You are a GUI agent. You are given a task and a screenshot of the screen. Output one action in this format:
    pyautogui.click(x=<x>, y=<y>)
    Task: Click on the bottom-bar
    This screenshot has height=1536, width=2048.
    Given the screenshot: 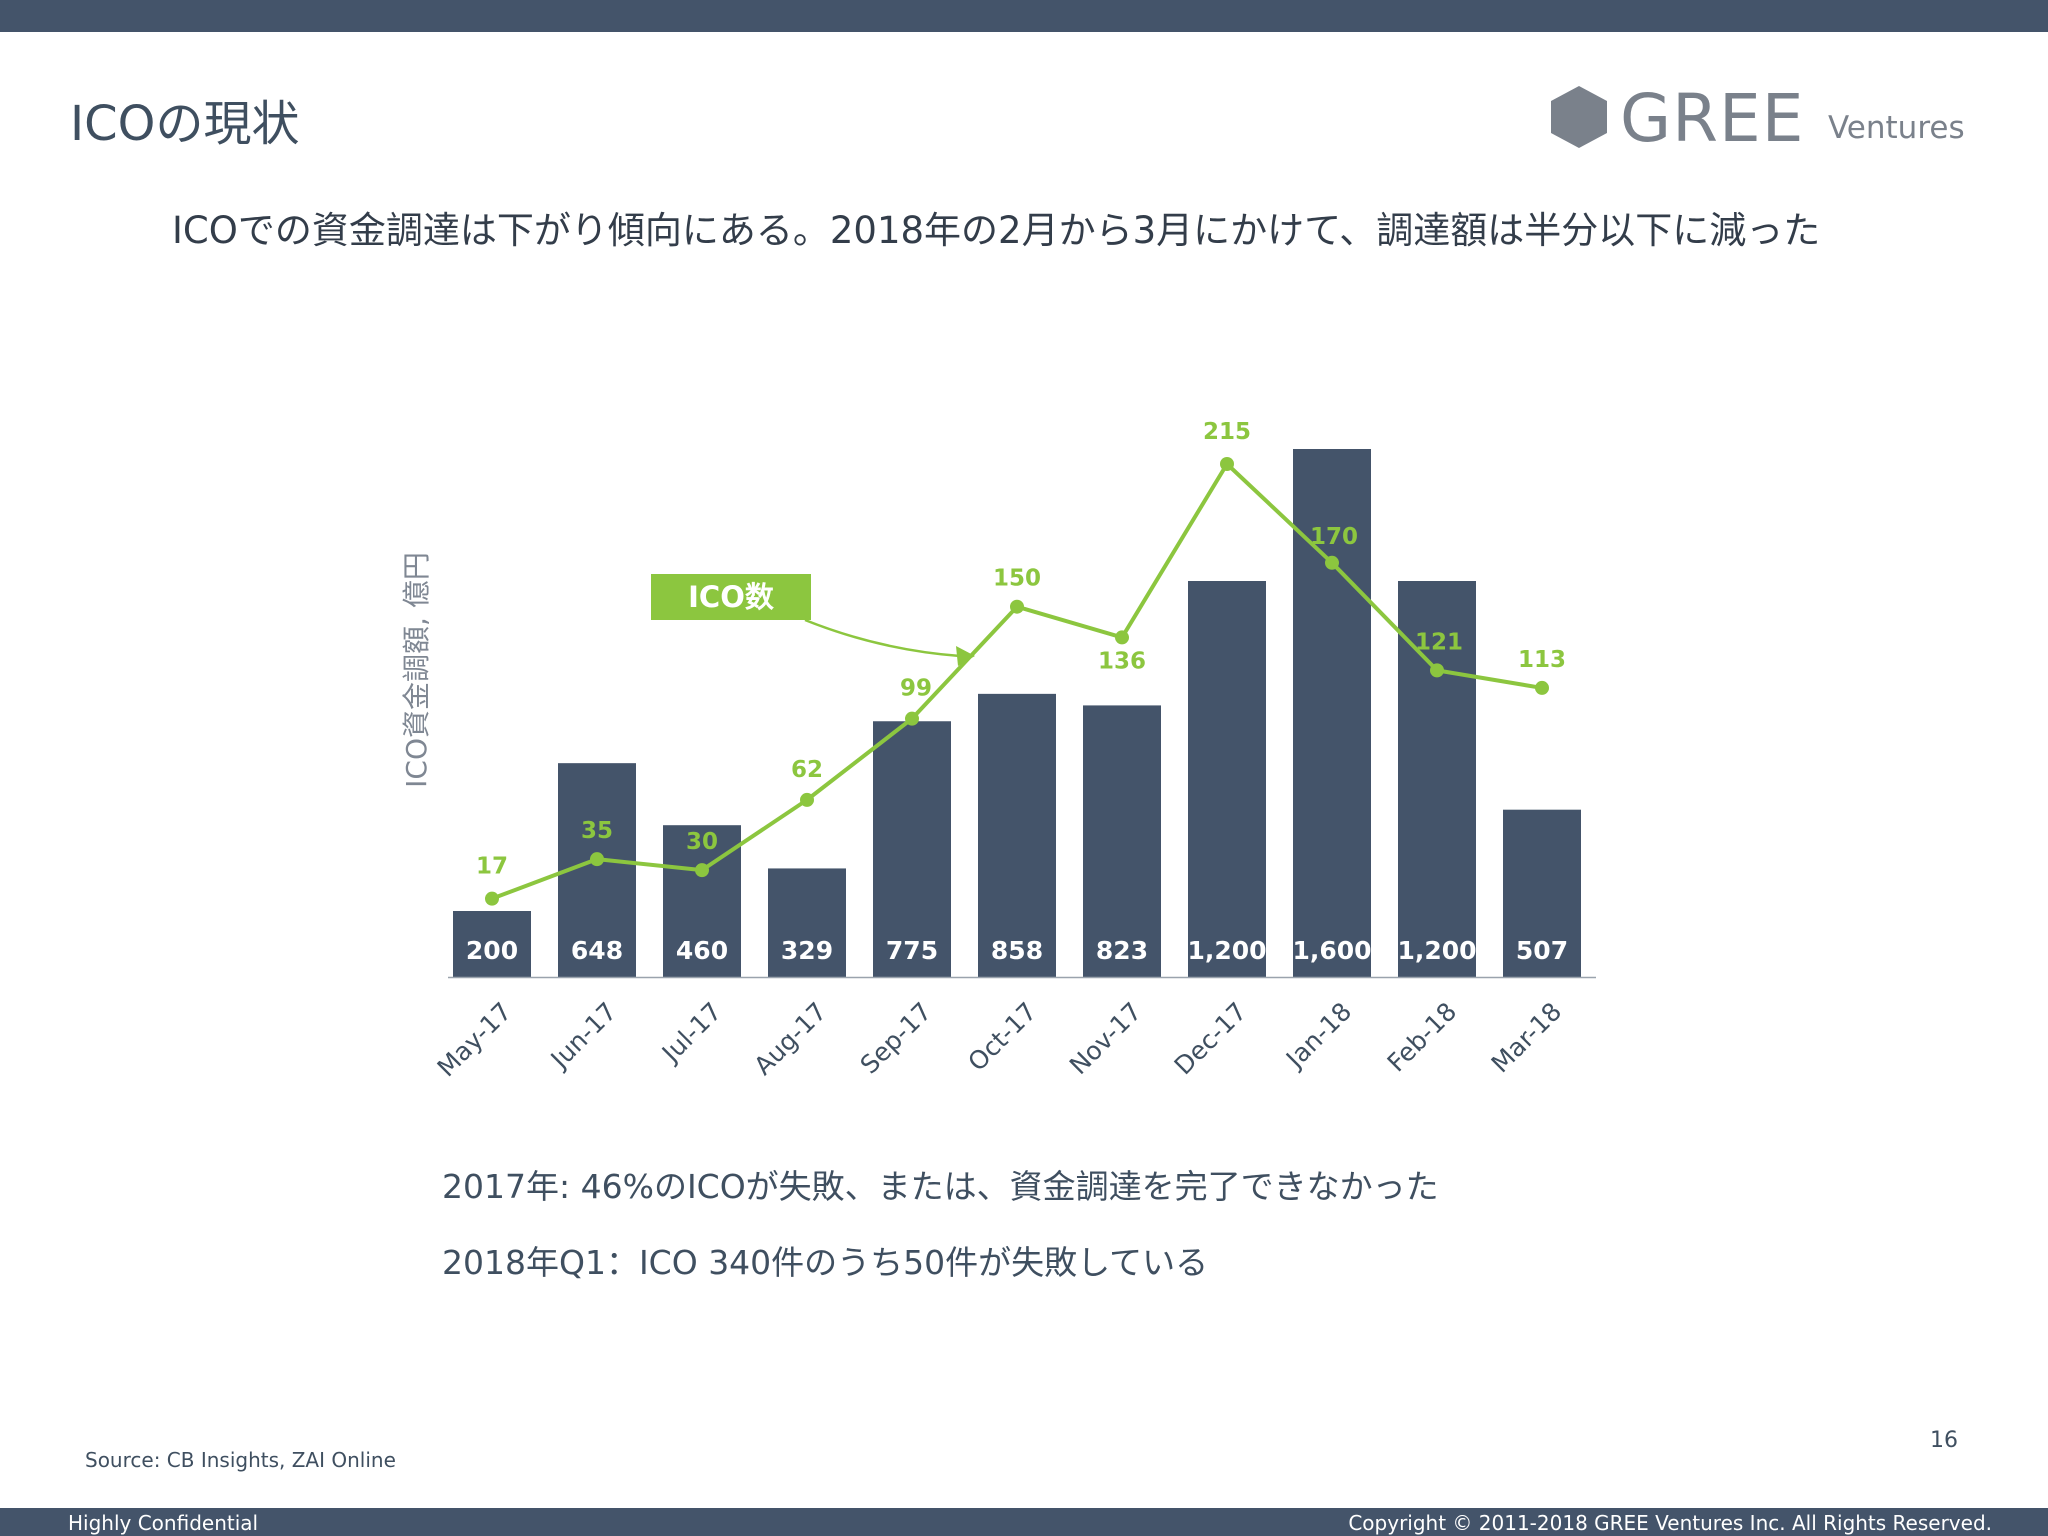 What is the action you would take?
    pyautogui.click(x=1024, y=1522)
    